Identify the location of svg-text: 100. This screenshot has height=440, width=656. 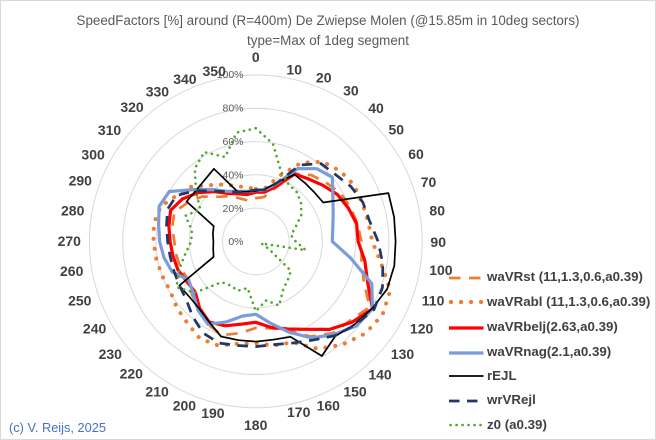
(441, 270).